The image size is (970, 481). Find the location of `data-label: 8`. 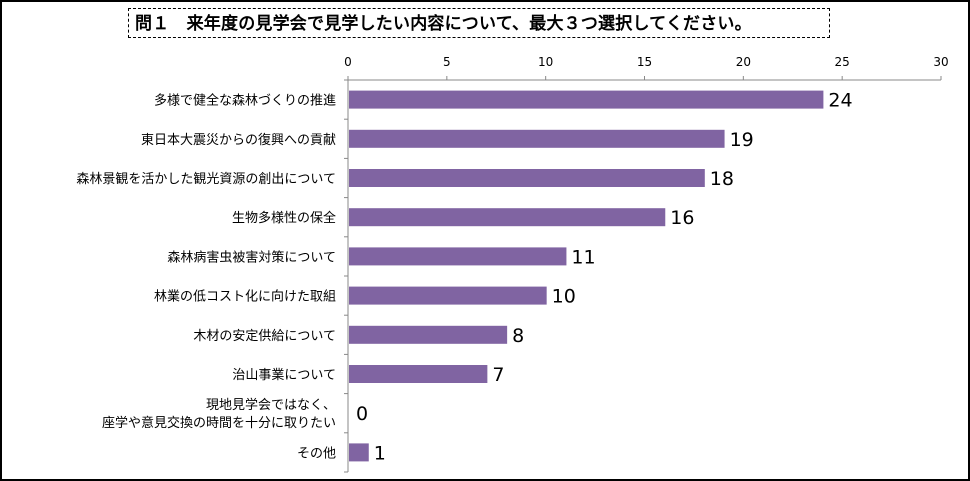

data-label: 8 is located at coordinates (518, 336).